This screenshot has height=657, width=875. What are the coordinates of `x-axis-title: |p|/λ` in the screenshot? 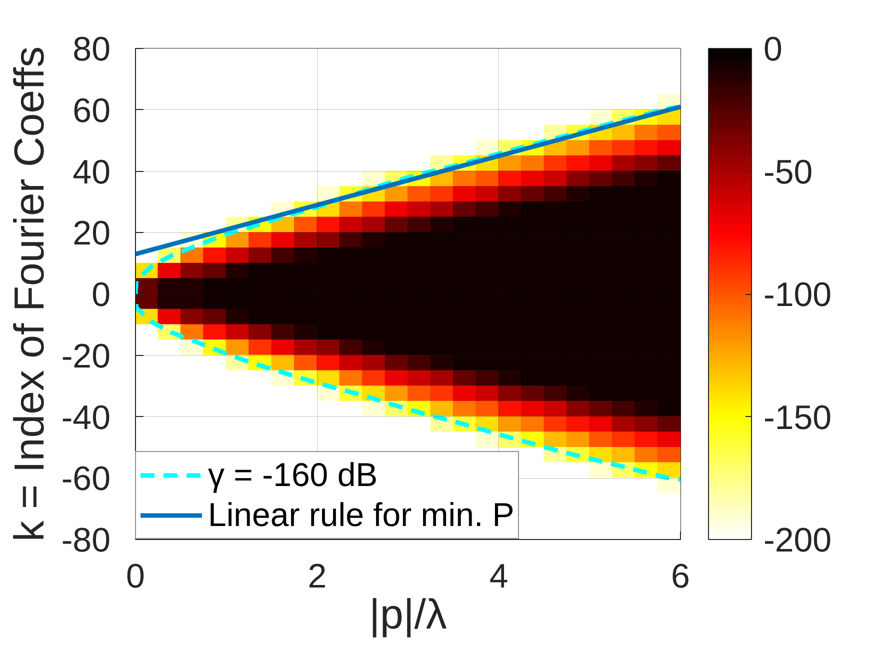 It's located at (408, 614).